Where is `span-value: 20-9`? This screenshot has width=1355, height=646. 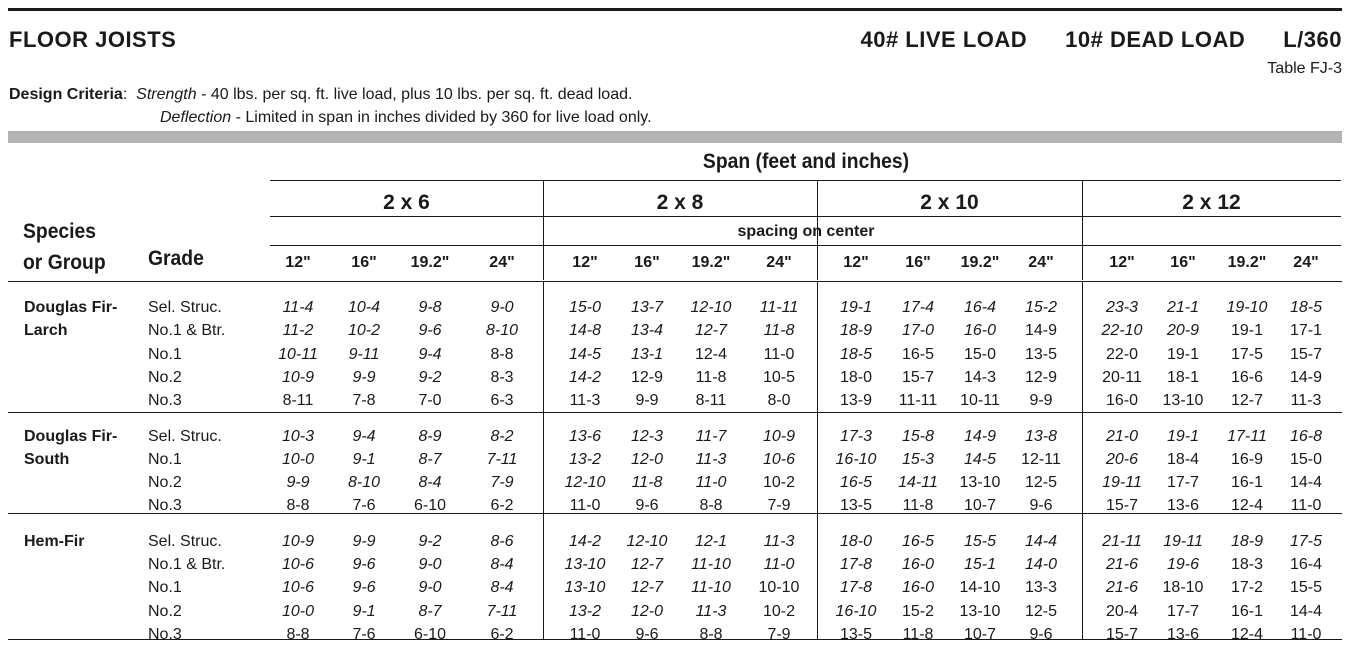 span-value: 20-9 is located at coordinates (1183, 331).